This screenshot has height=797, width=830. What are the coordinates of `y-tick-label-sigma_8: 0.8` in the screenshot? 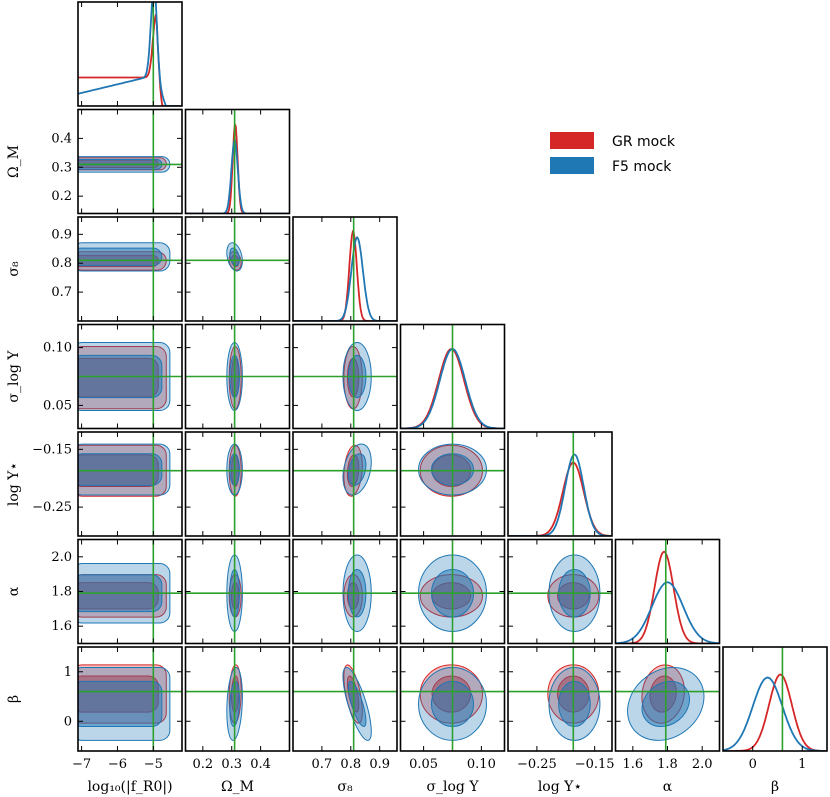 It's located at (61, 263).